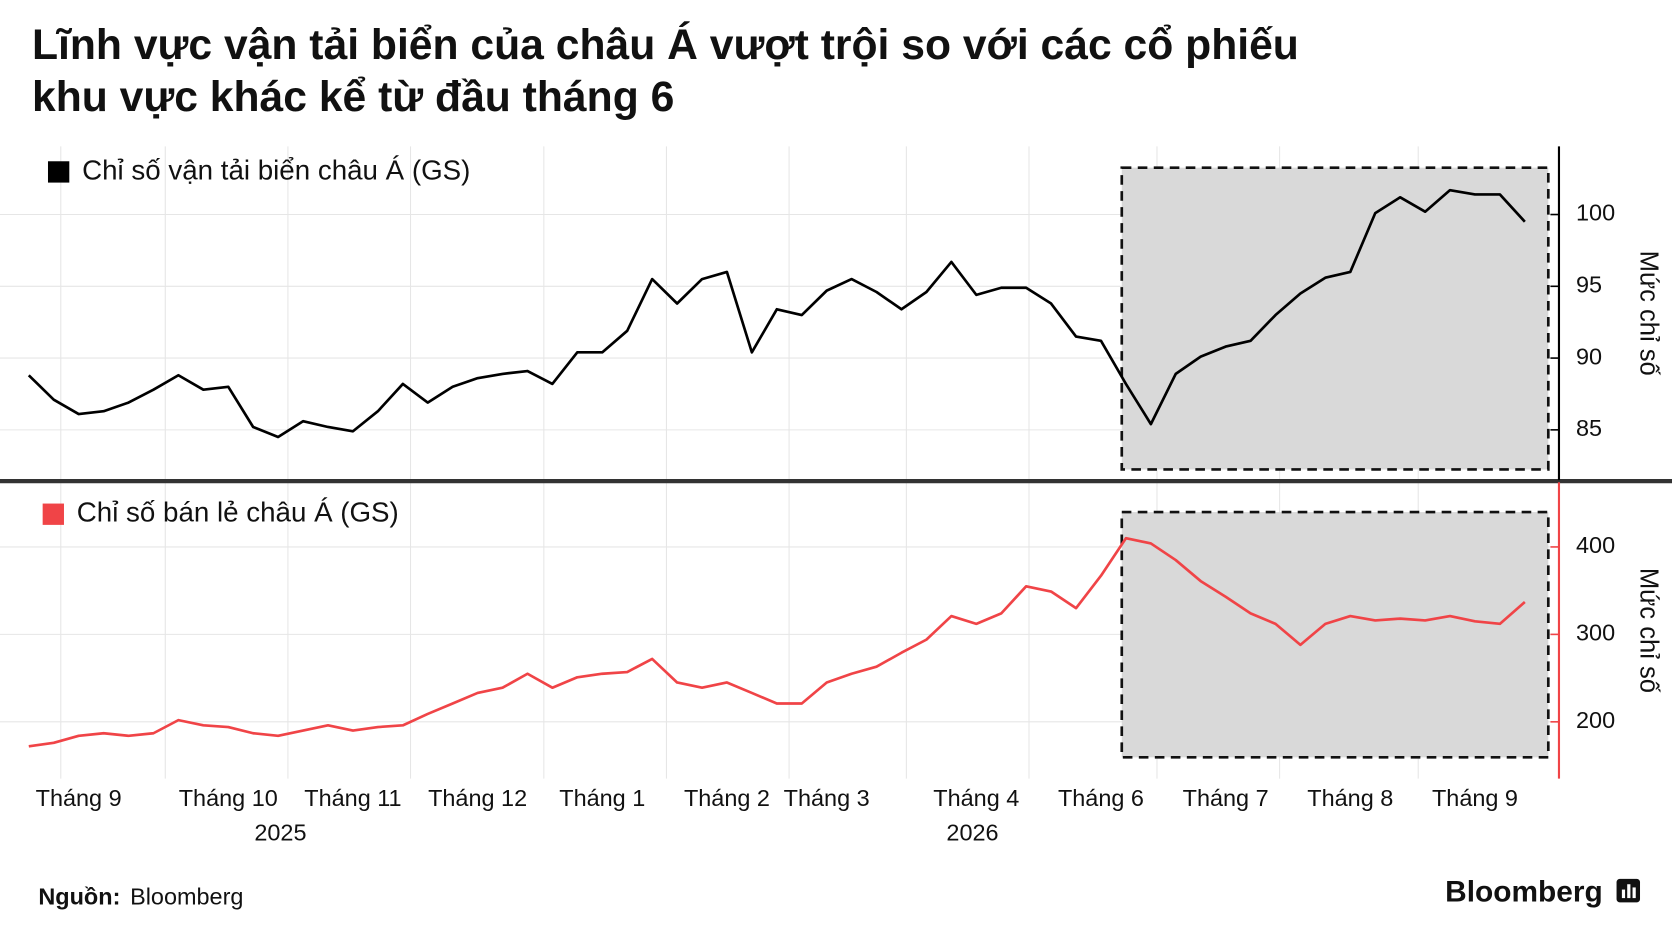 Image resolution: width=1672 pixels, height=941 pixels. I want to click on brand-icon, so click(1628, 890).